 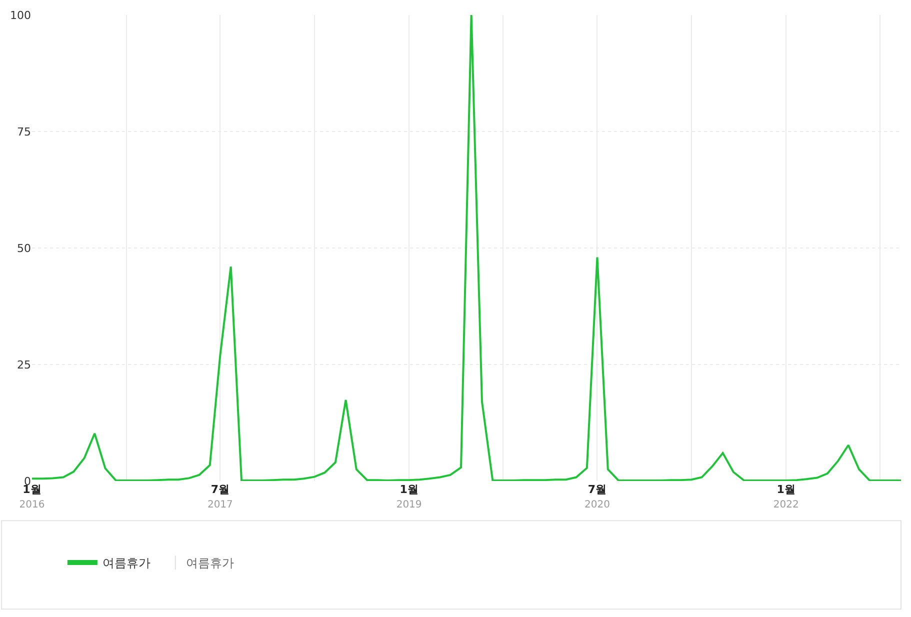 I want to click on x-tick-label: 1월 2022, so click(x=786, y=496).